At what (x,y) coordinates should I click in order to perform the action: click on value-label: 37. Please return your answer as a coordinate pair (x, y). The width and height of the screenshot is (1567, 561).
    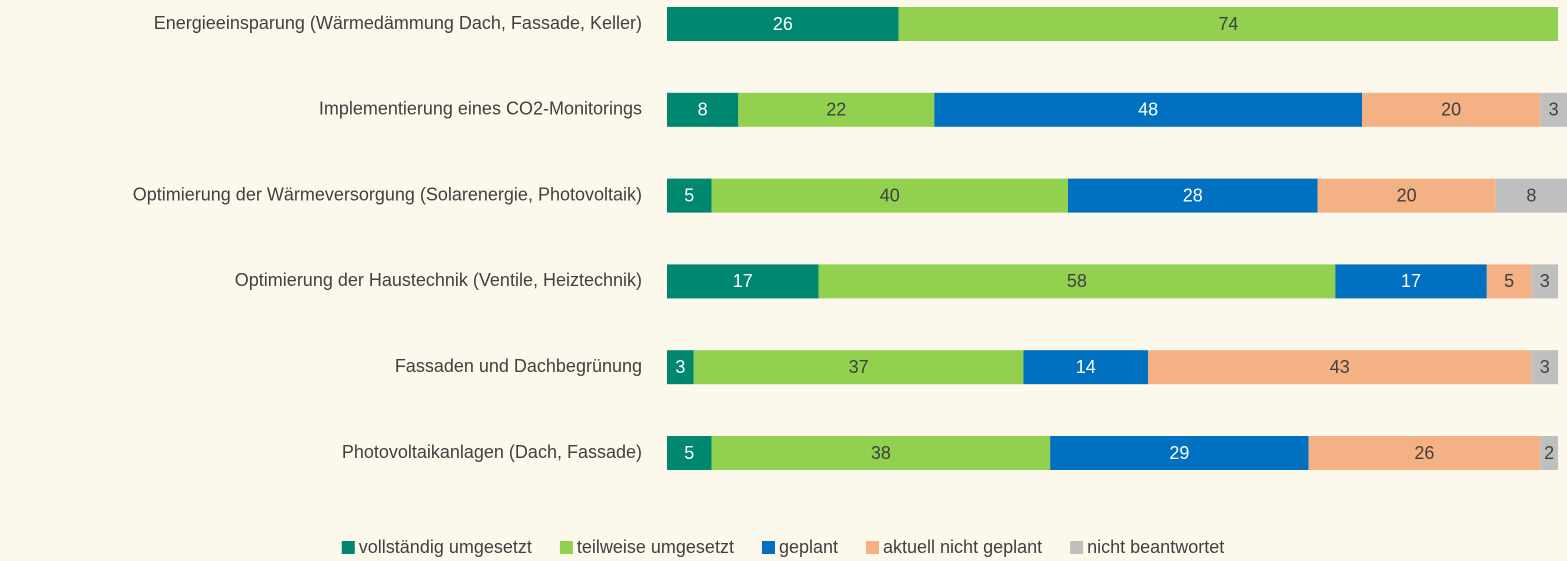
    Looking at the image, I should click on (859, 367).